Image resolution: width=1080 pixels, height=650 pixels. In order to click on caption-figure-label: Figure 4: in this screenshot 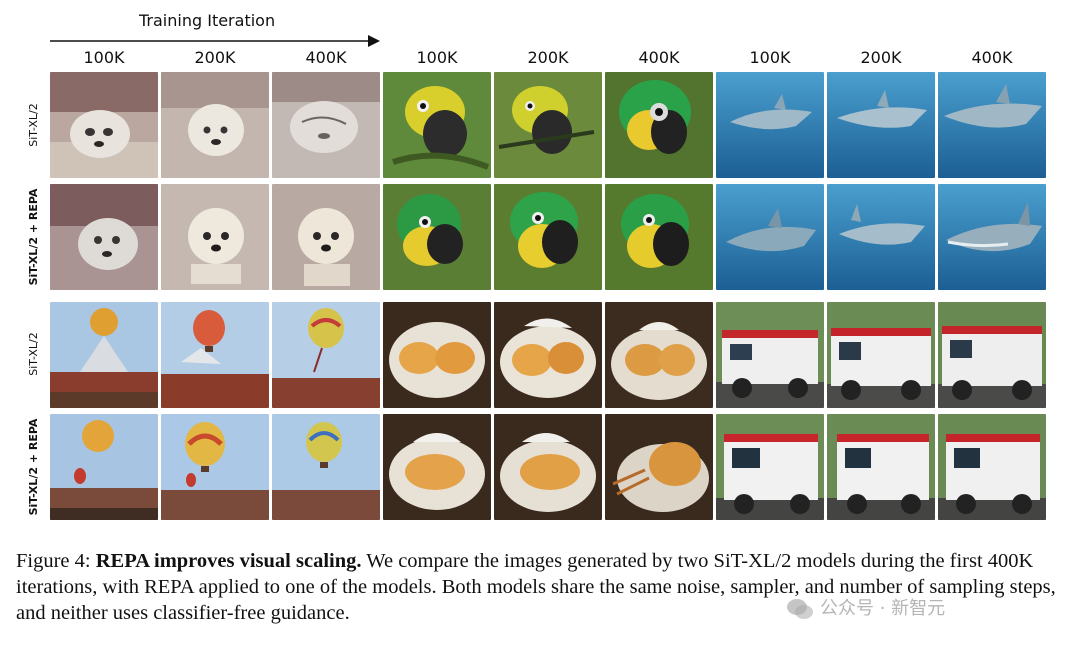, I will do `click(53, 561)`.